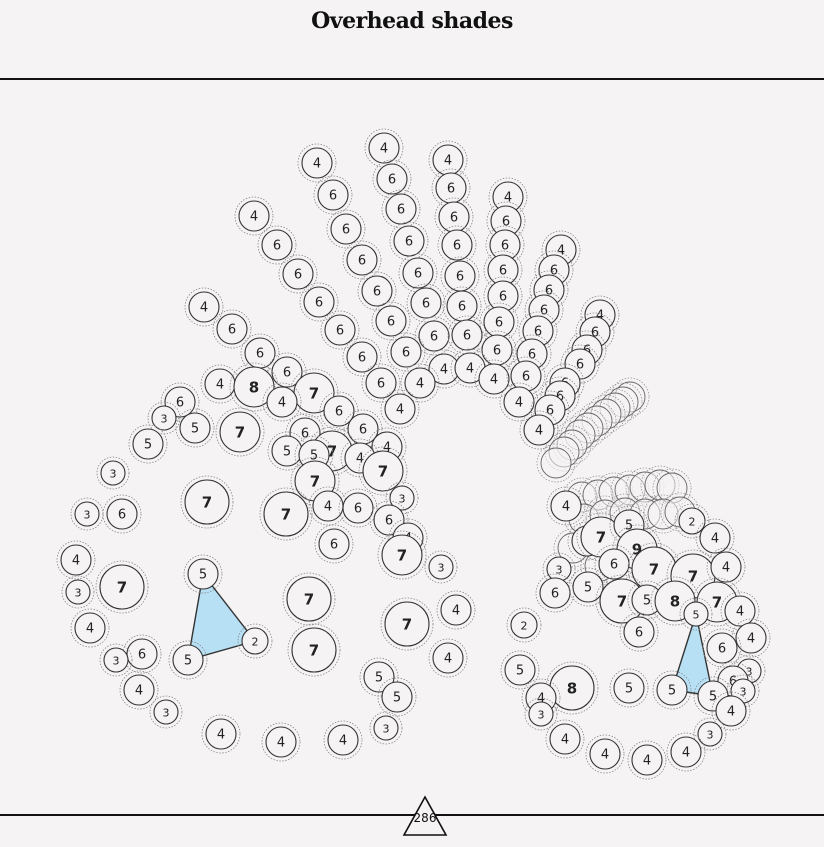  Describe the element at coordinates (254, 388) in the screenshot. I see `marker-label: 8` at that location.